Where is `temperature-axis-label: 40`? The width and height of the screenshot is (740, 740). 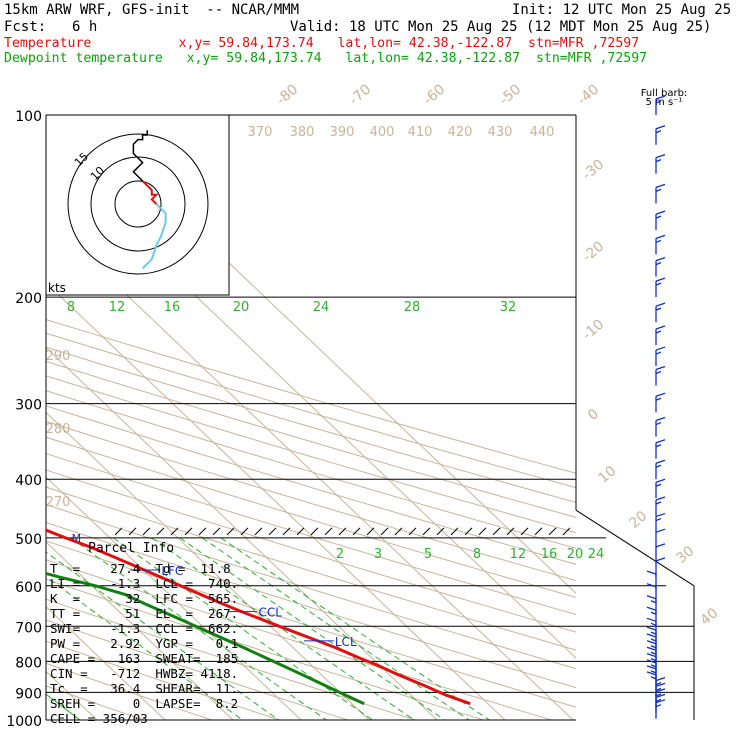
temperature-axis-label: 40 is located at coordinates (709, 617).